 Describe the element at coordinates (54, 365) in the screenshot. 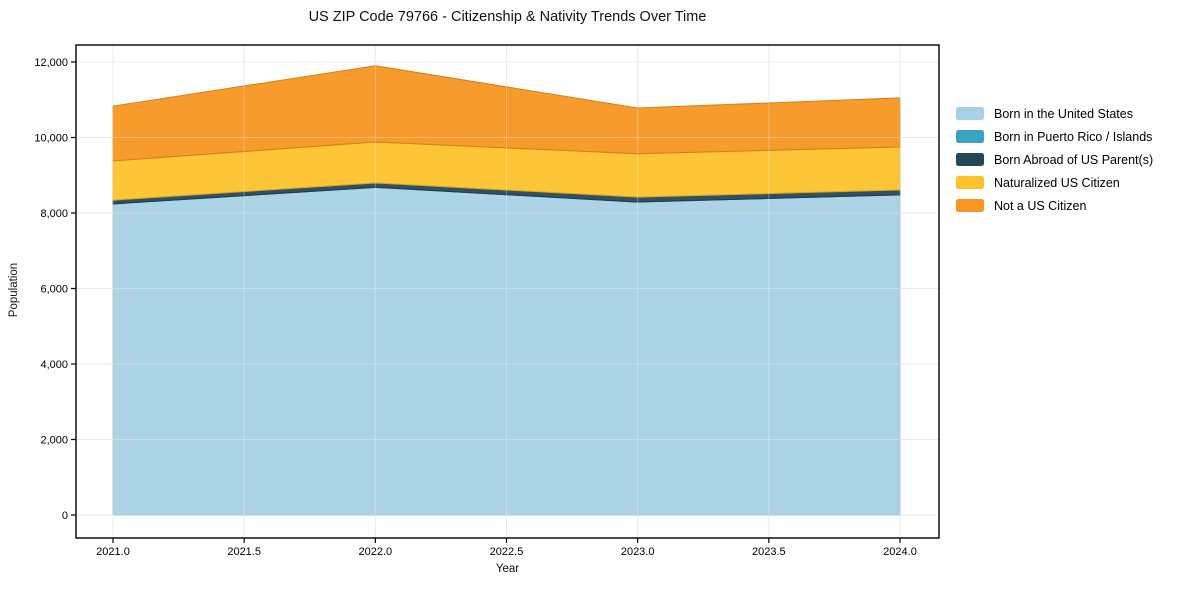

I see `y-tick-label: 4,000` at that location.